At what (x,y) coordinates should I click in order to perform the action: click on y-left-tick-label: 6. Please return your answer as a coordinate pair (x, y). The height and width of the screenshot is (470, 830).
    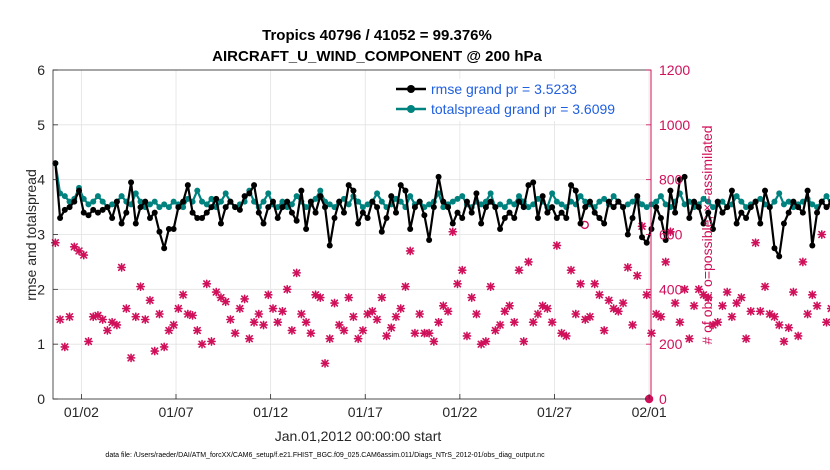
    Looking at the image, I should click on (41, 70).